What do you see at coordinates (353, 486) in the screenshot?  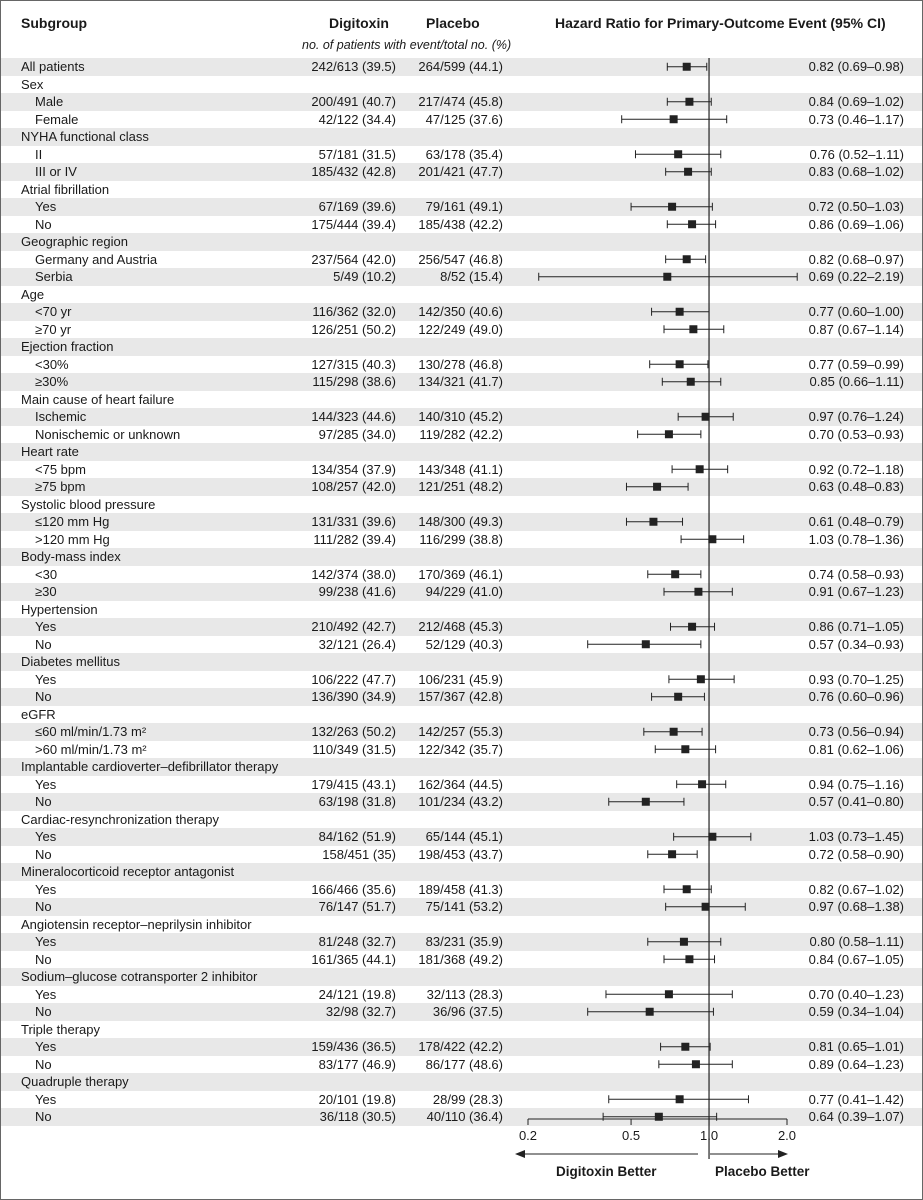 I see `digitoxin-count: 108/257 (42.0)` at bounding box center [353, 486].